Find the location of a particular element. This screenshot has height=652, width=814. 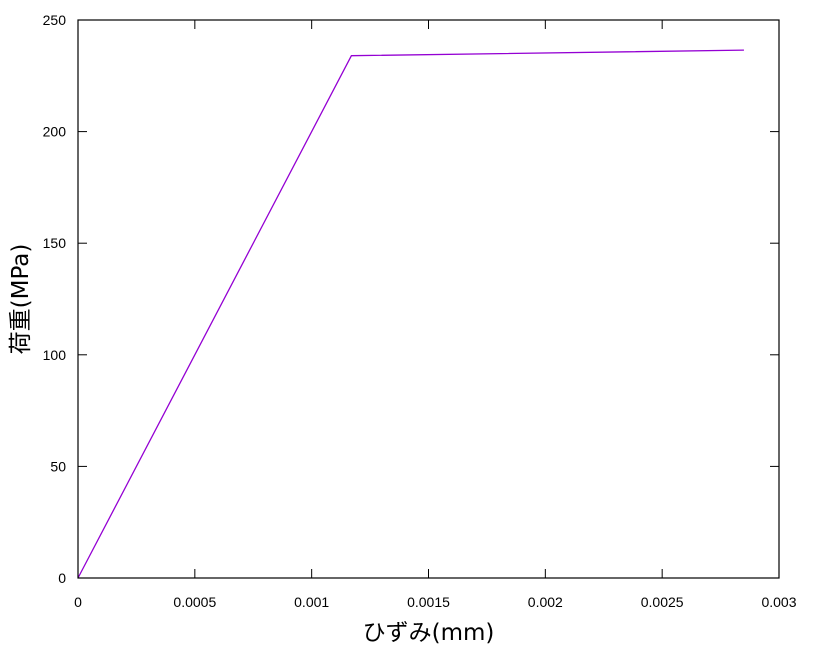

x-tick-label: 0.002 is located at coordinates (545, 602).